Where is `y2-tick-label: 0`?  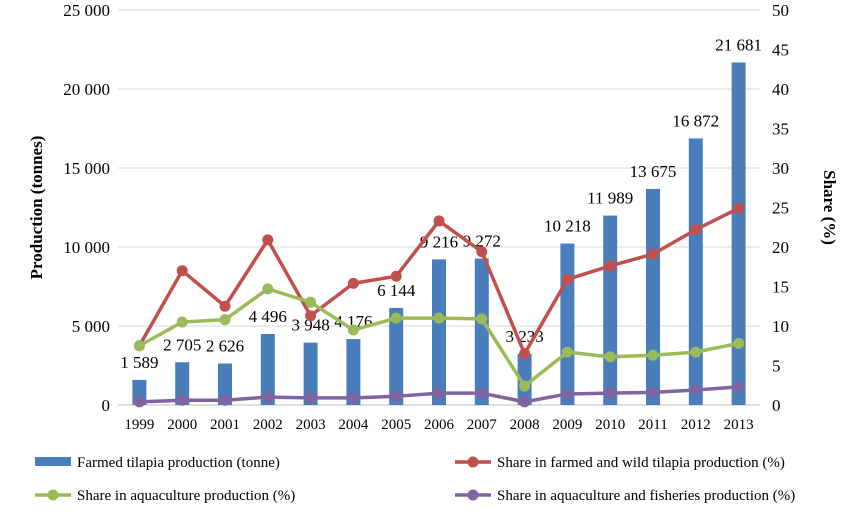 y2-tick-label: 0 is located at coordinates (776, 405).